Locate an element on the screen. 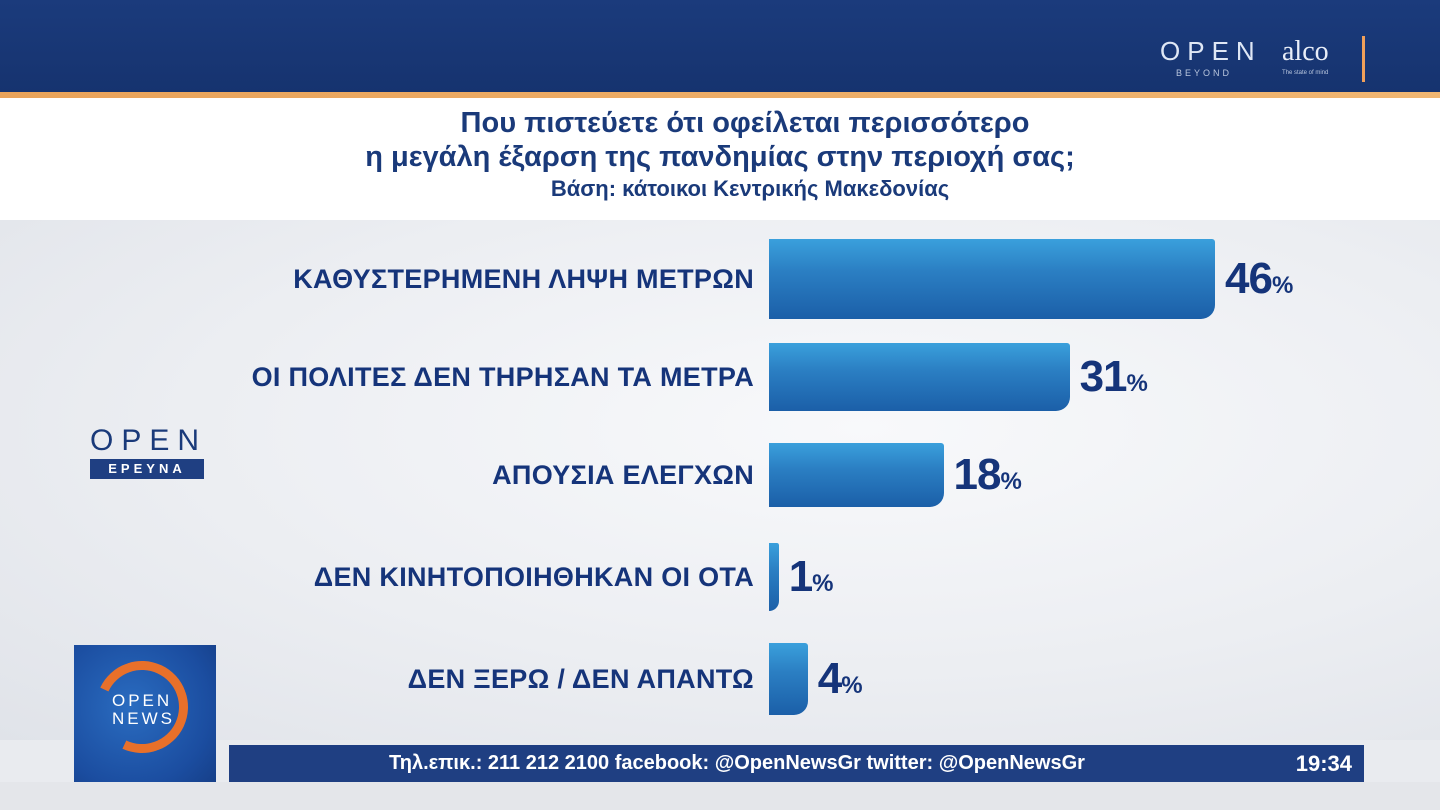 Image resolution: width=1440 pixels, height=810 pixels. brand-separator is located at coordinates (1363, 59).